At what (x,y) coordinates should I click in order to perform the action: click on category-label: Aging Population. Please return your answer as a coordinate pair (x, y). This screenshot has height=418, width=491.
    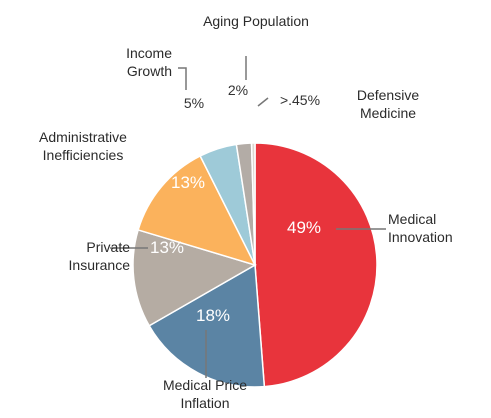
    Looking at the image, I should click on (256, 21).